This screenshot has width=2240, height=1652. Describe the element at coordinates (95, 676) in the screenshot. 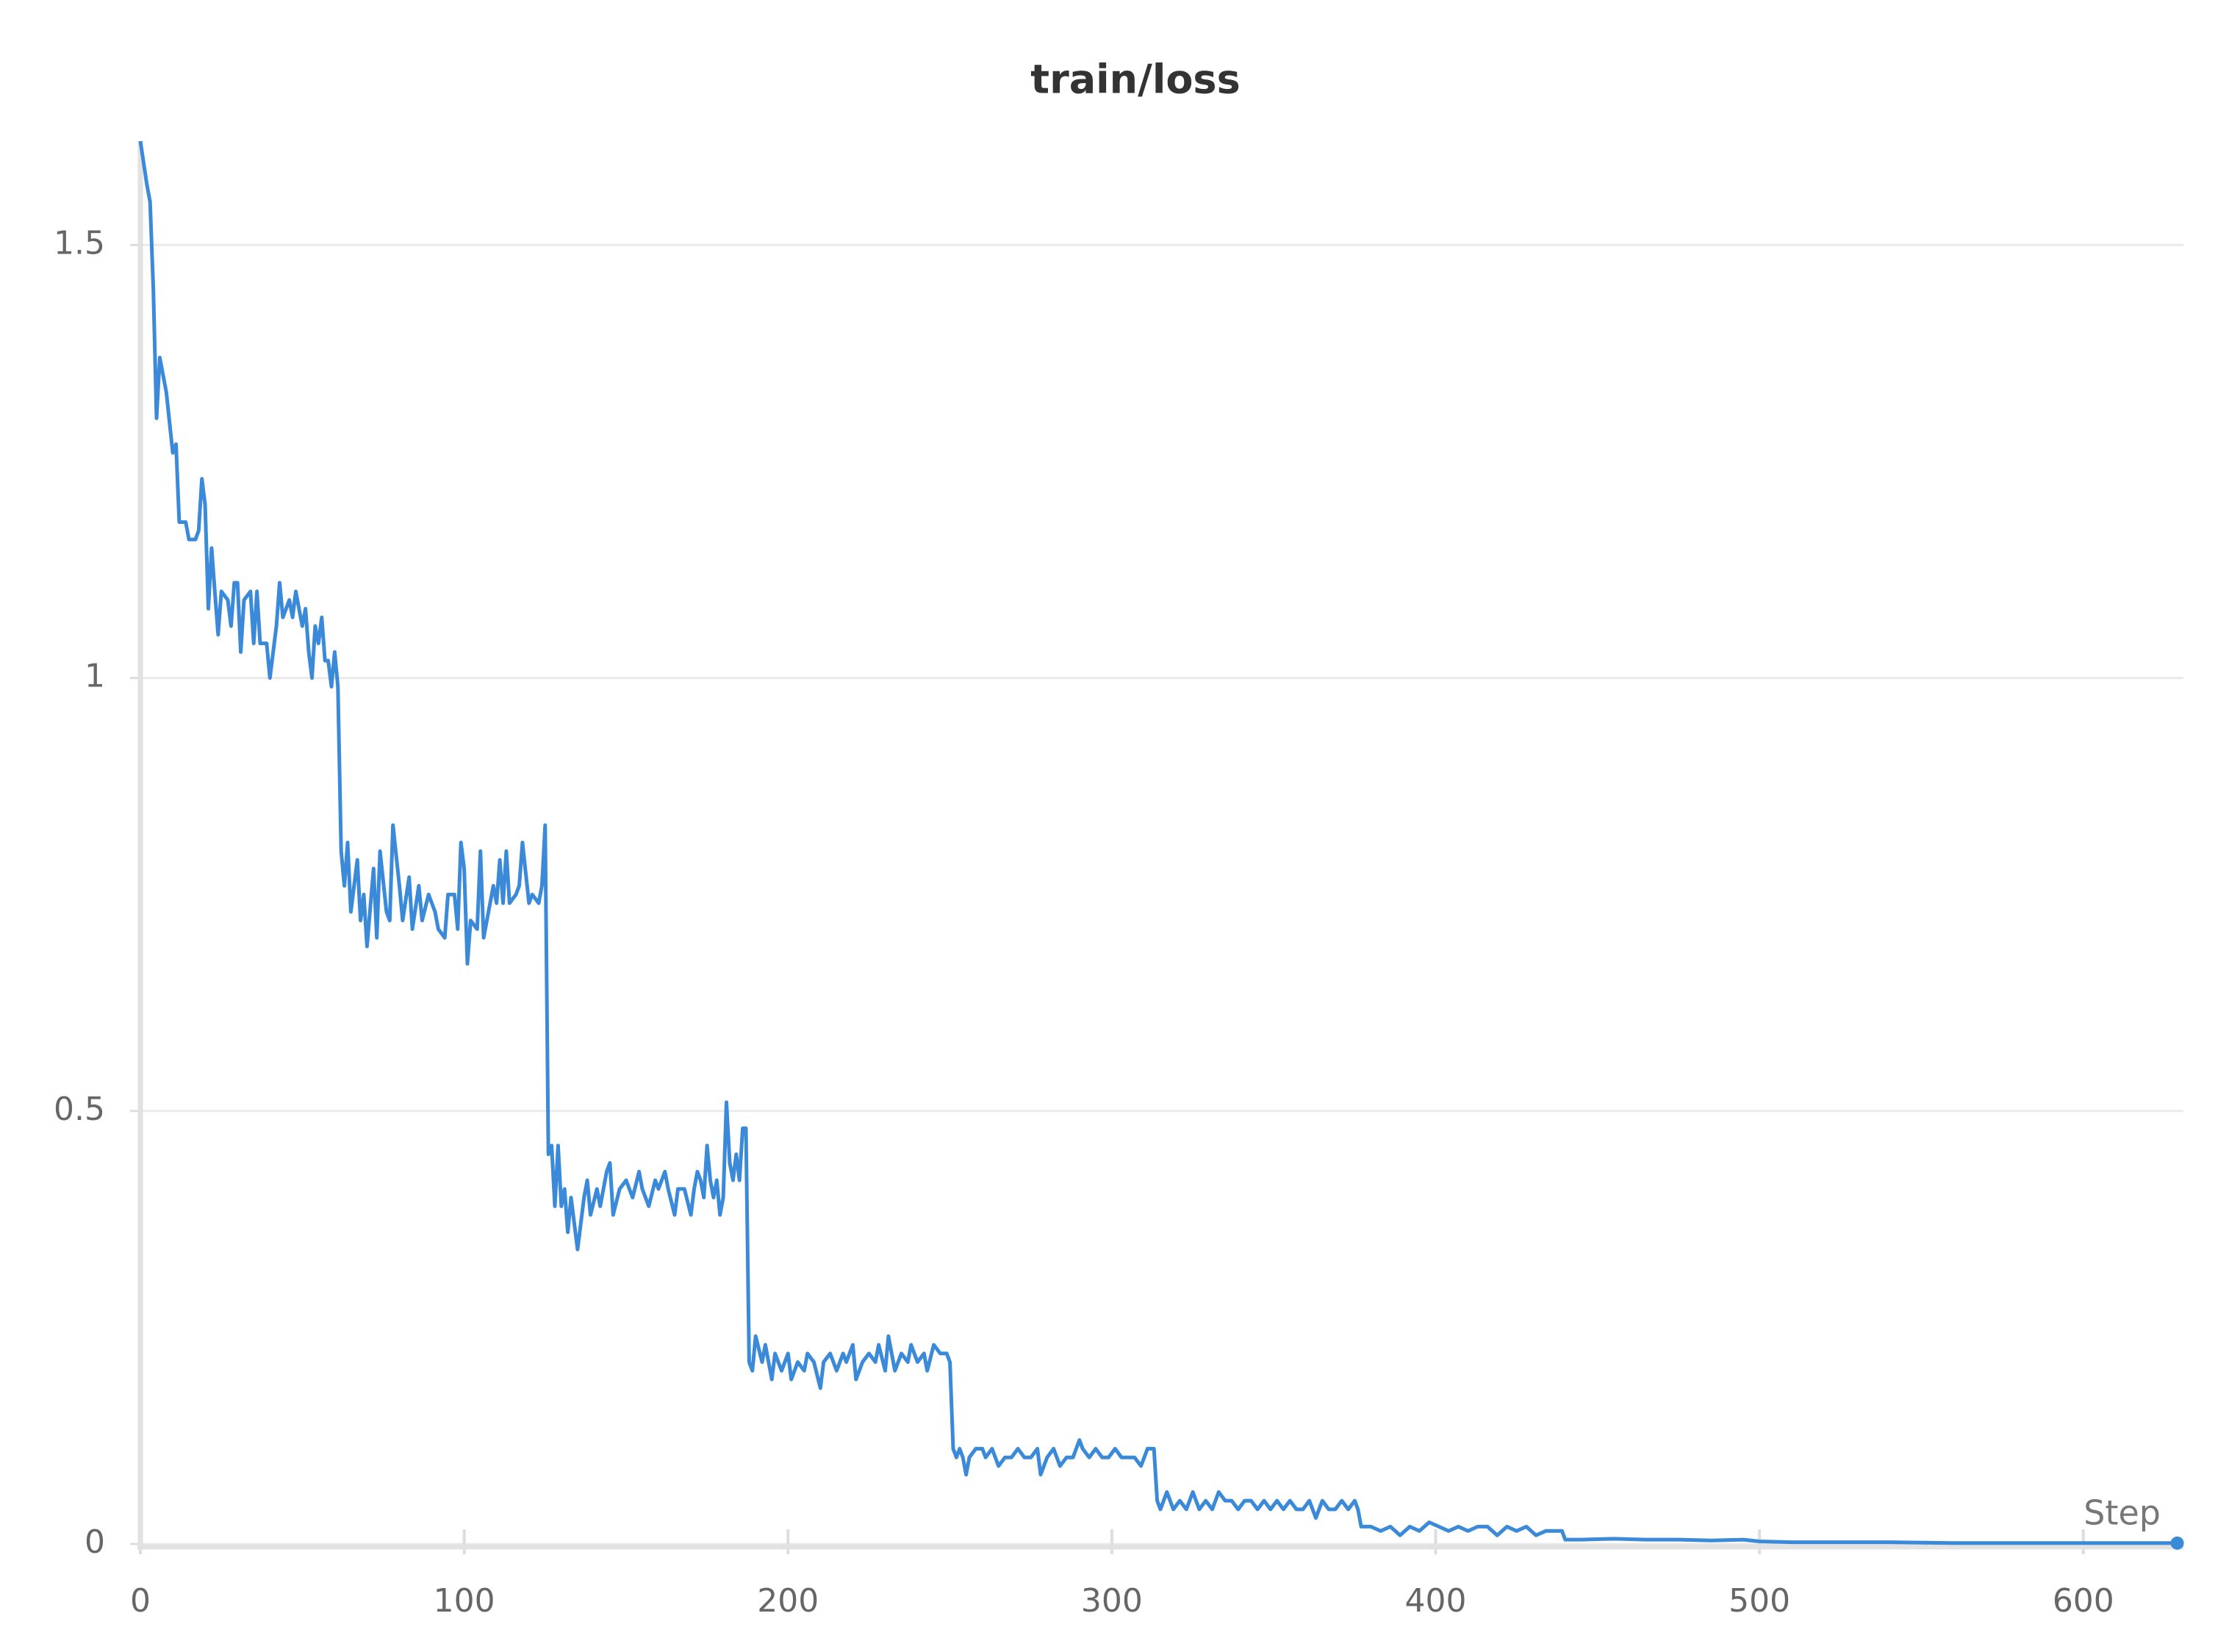

I see `y-tick-label: 1` at that location.